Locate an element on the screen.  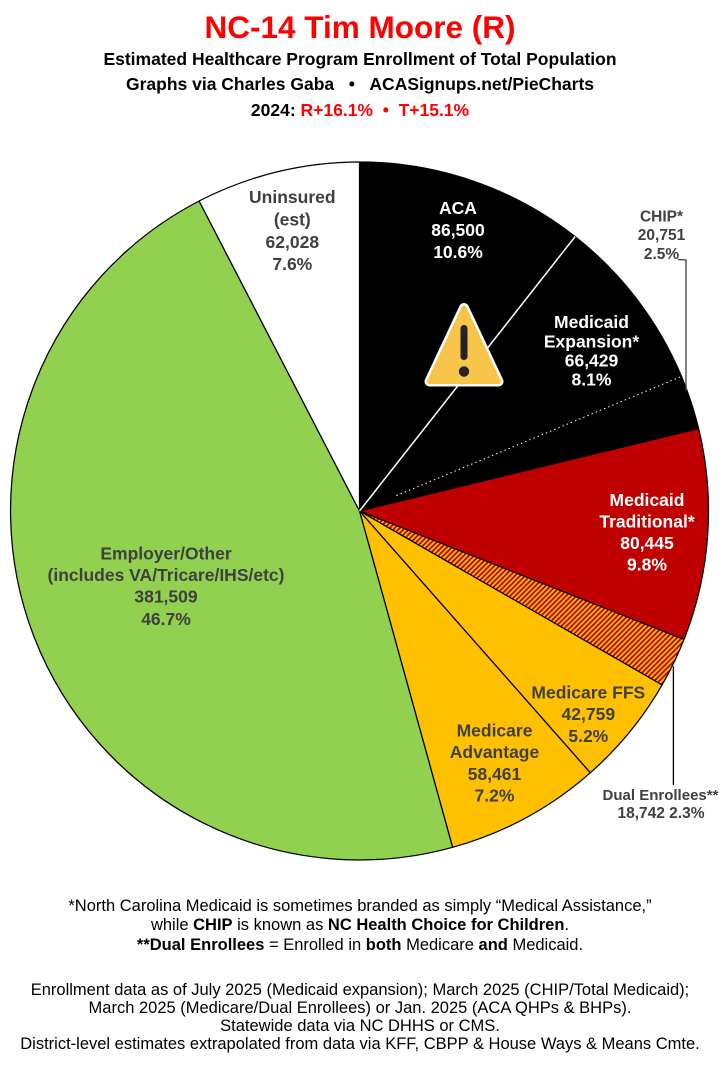
svg-text: (includes VA/Tricare/IHS/etc) is located at coordinates (166, 575).